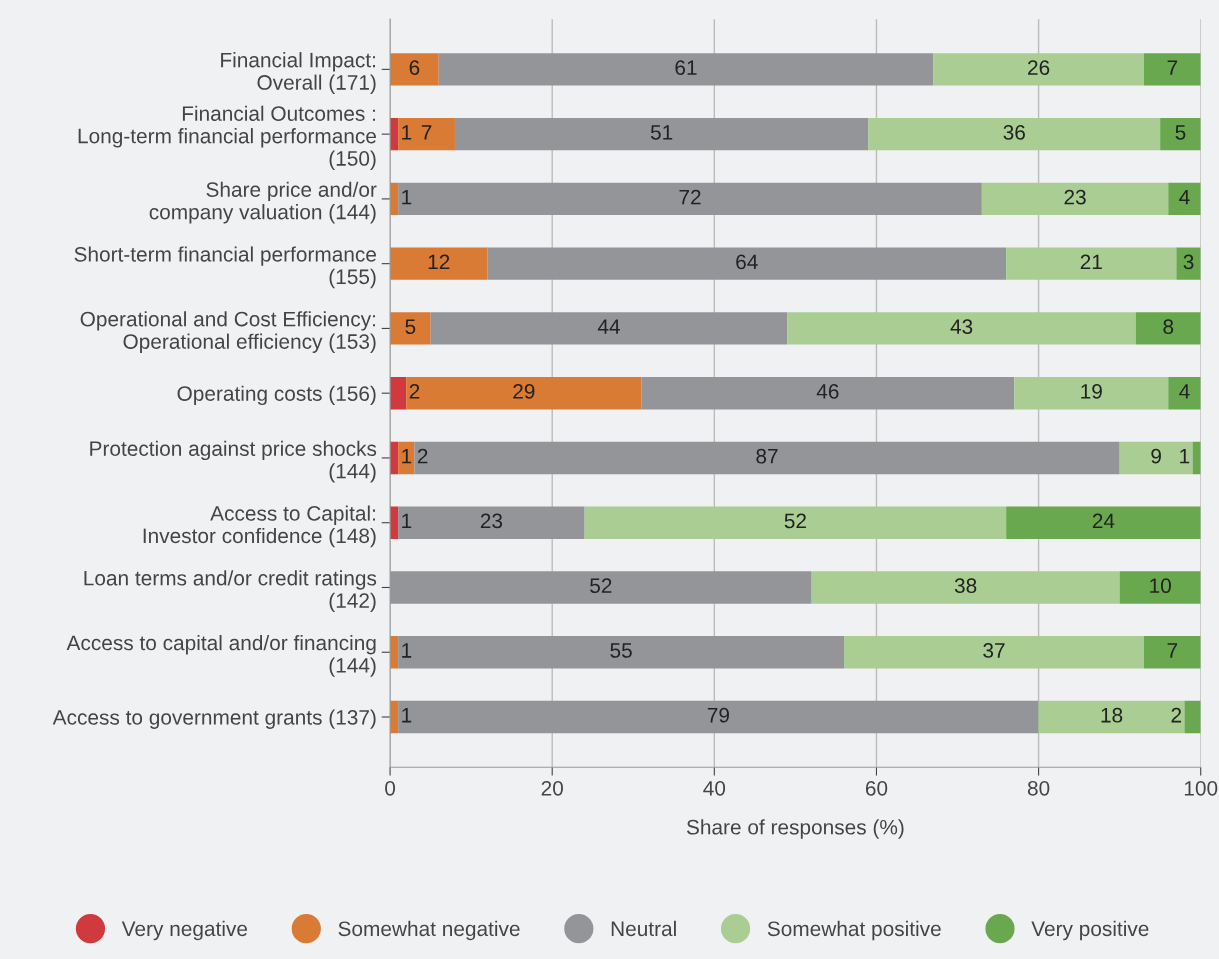  I want to click on data-label: 3, so click(1188, 262).